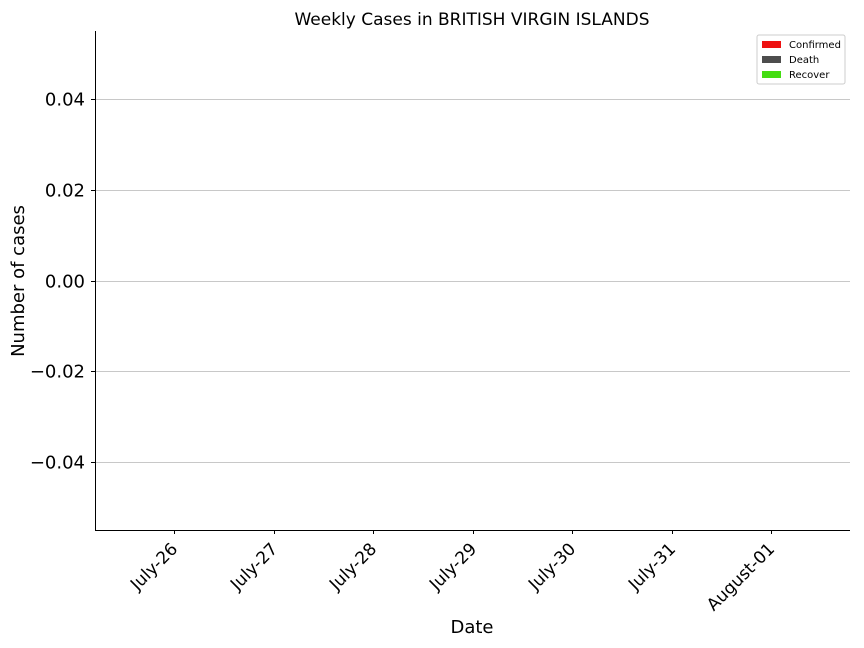 This screenshot has height=648, width=864. What do you see at coordinates (353, 567) in the screenshot?
I see `x-tick-label: July-28` at bounding box center [353, 567].